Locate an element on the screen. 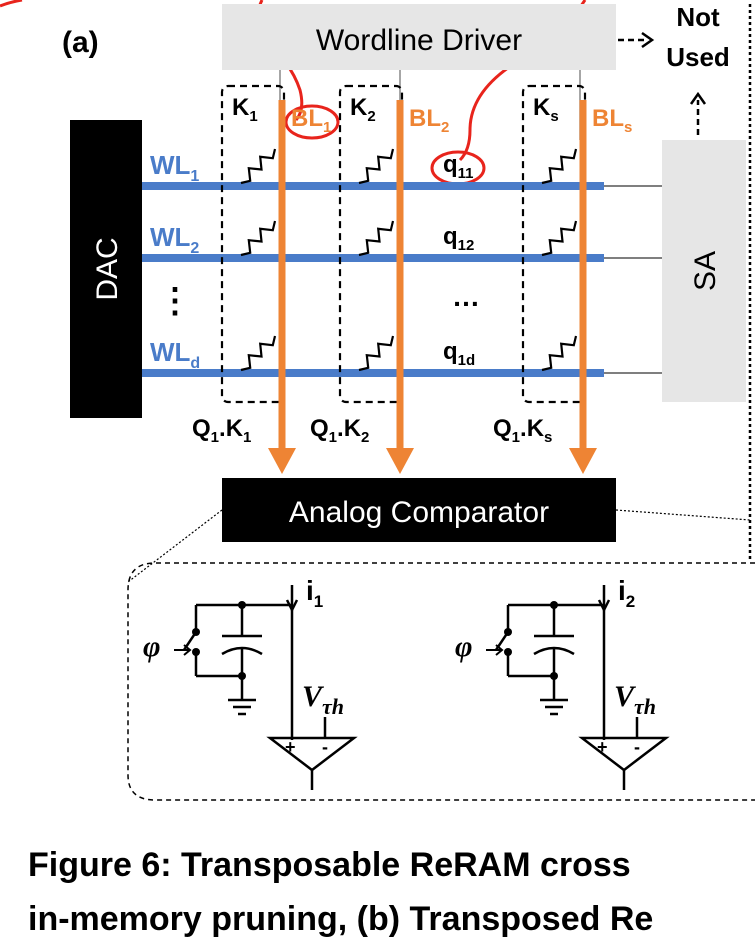  output-label-3: Q1.Ks is located at coordinates (522, 430).